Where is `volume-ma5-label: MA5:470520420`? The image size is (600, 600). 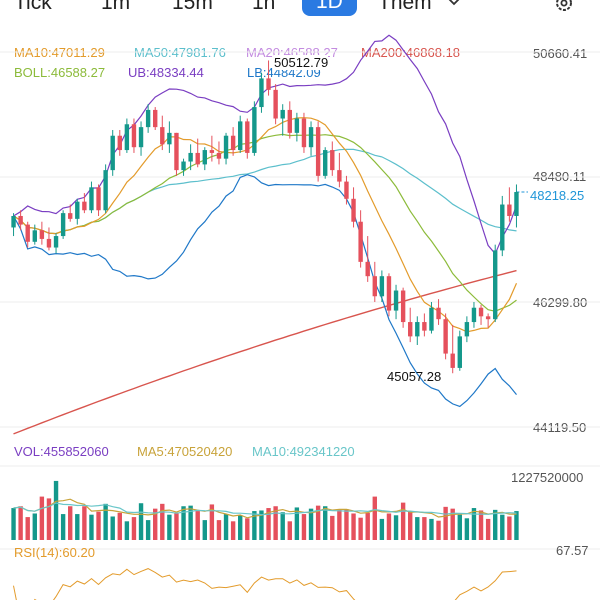
volume-ma5-label: MA5:470520420 is located at coordinates (185, 451).